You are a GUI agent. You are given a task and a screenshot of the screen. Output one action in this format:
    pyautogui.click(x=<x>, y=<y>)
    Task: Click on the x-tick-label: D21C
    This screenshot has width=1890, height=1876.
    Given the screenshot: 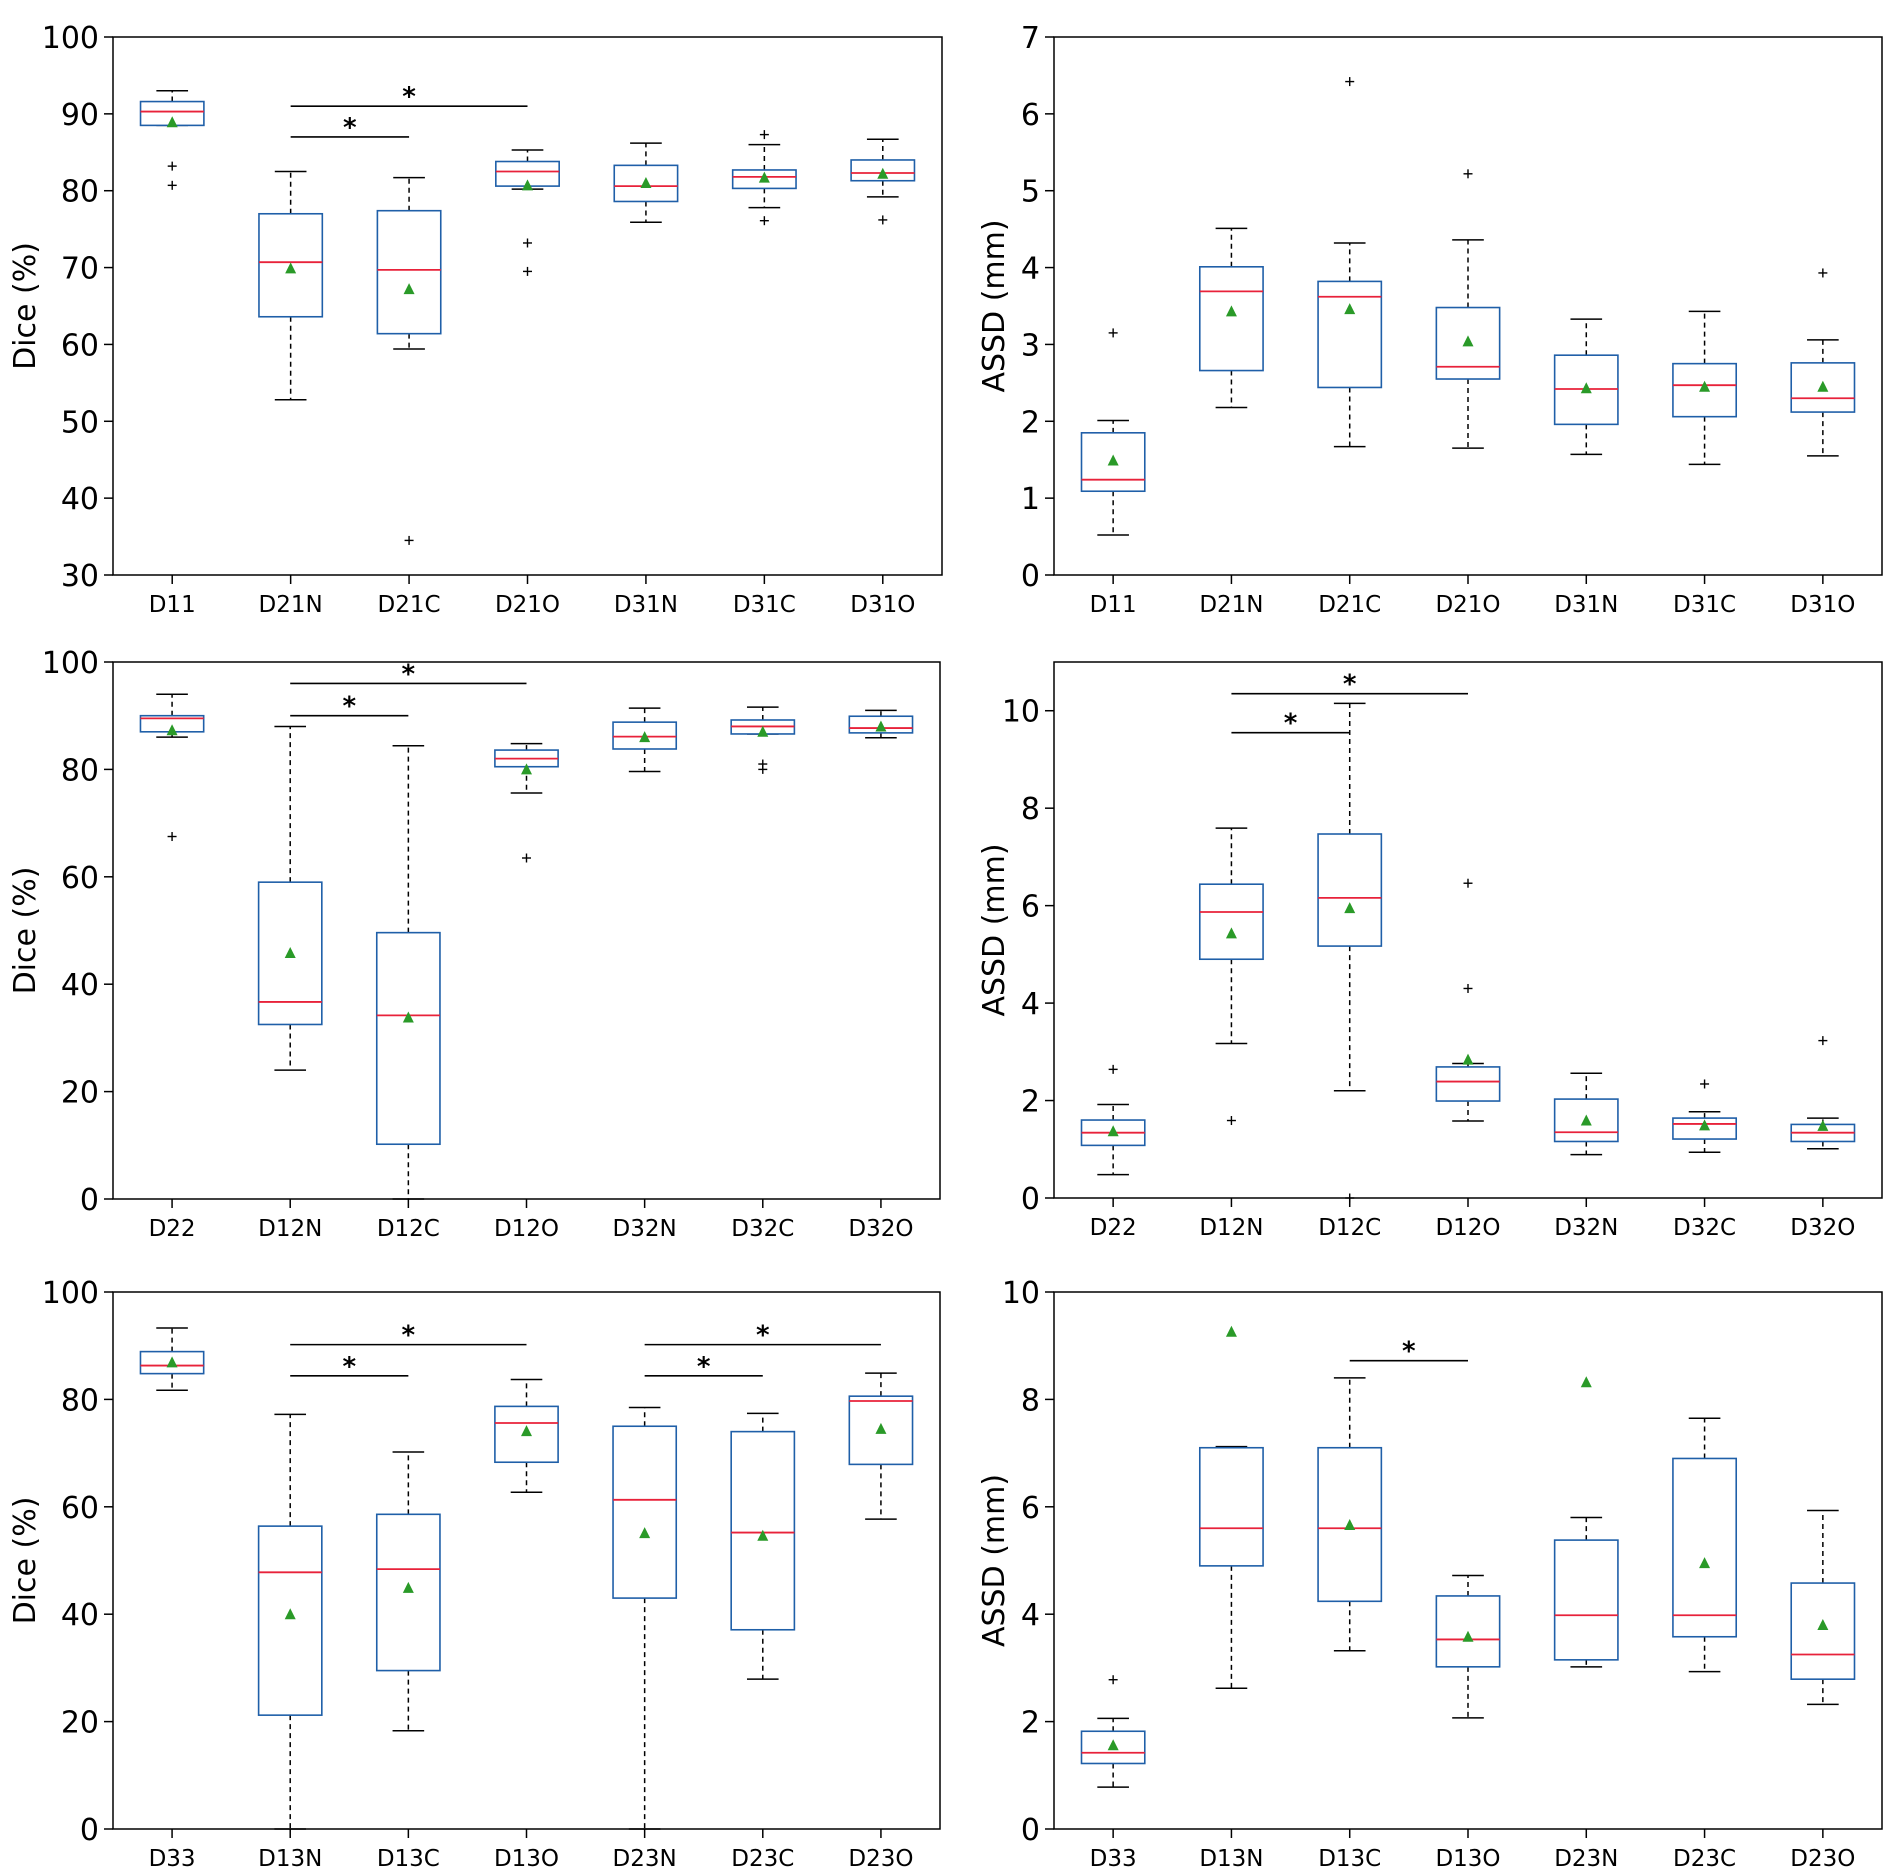 What is the action you would take?
    pyautogui.click(x=409, y=605)
    